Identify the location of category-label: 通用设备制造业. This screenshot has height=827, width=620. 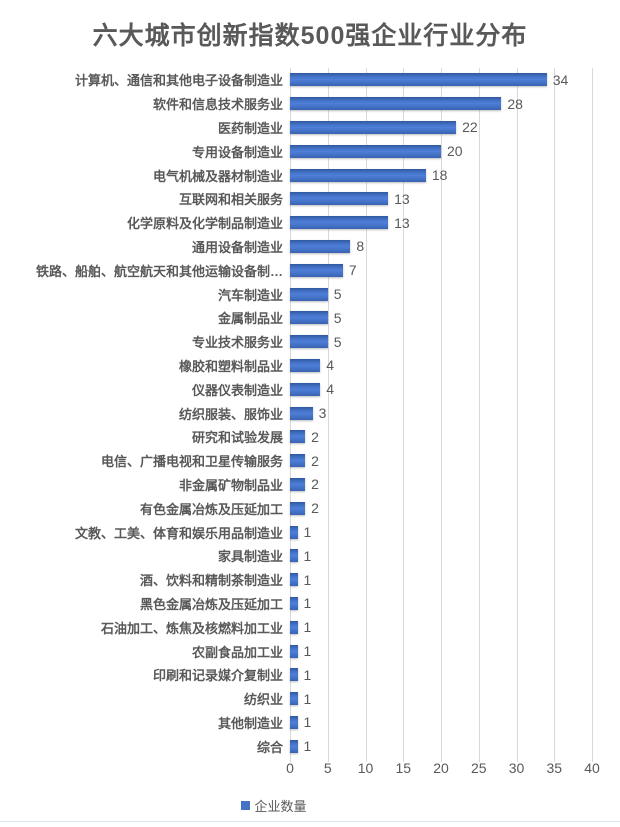
(237, 247).